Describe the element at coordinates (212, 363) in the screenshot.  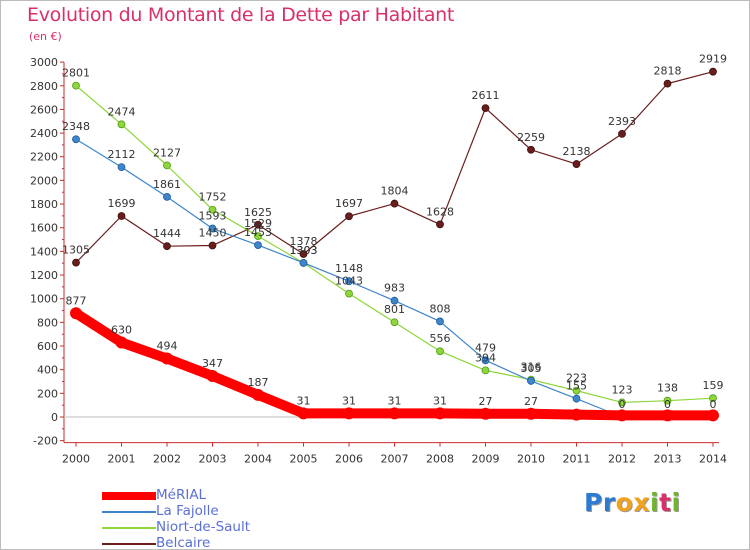
I see `data-label: 347` at that location.